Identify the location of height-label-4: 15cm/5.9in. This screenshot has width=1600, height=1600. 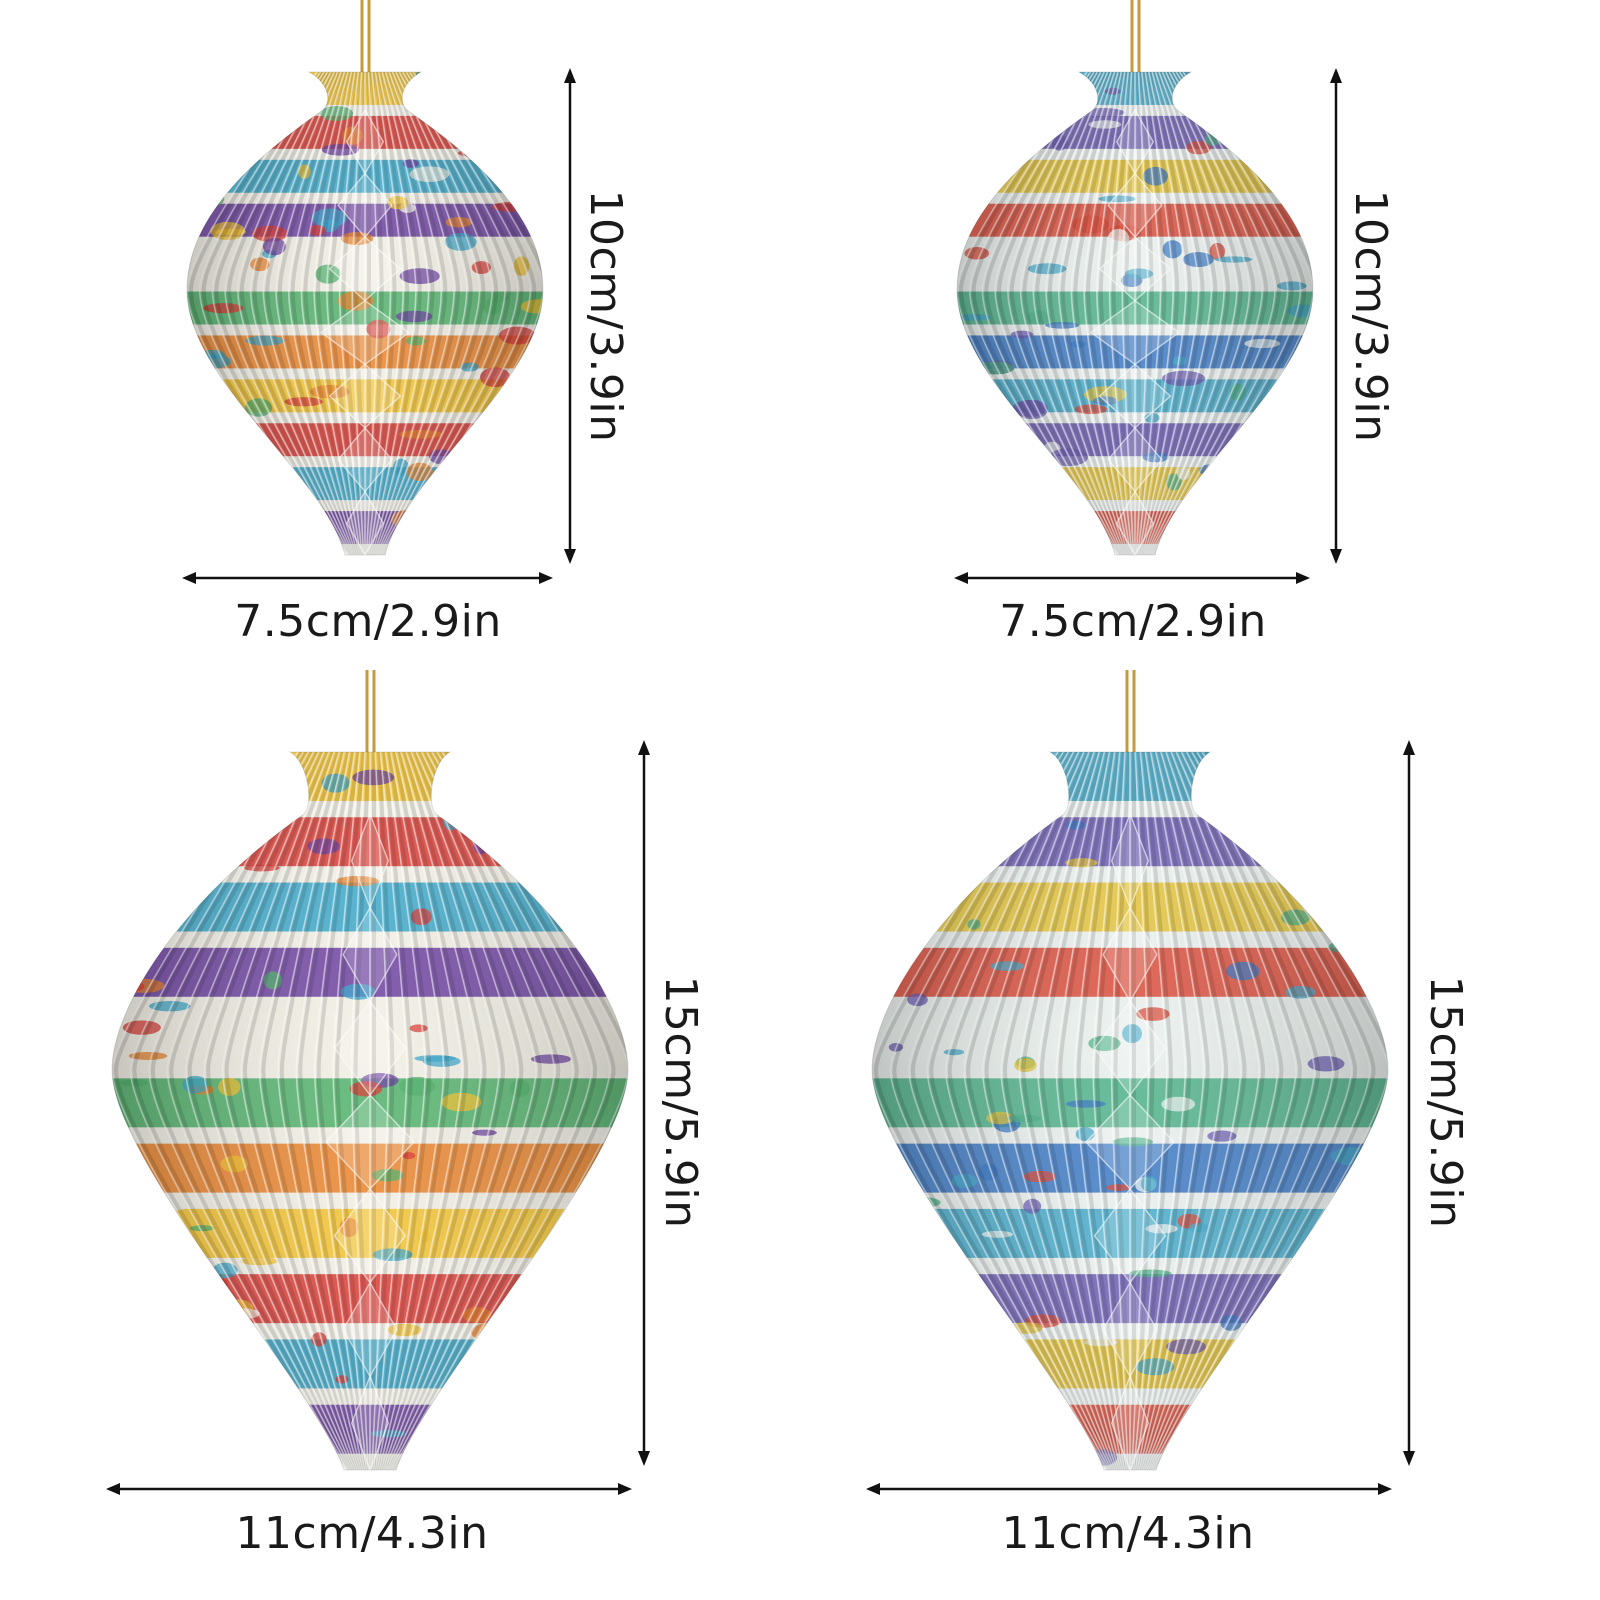
(1445, 1102).